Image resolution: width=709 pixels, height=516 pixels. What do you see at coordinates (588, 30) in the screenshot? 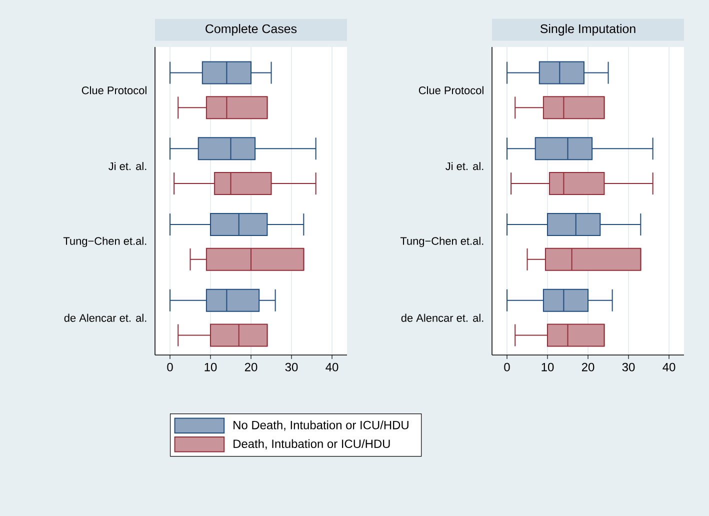
I see `chart-title: Single Imputation` at bounding box center [588, 30].